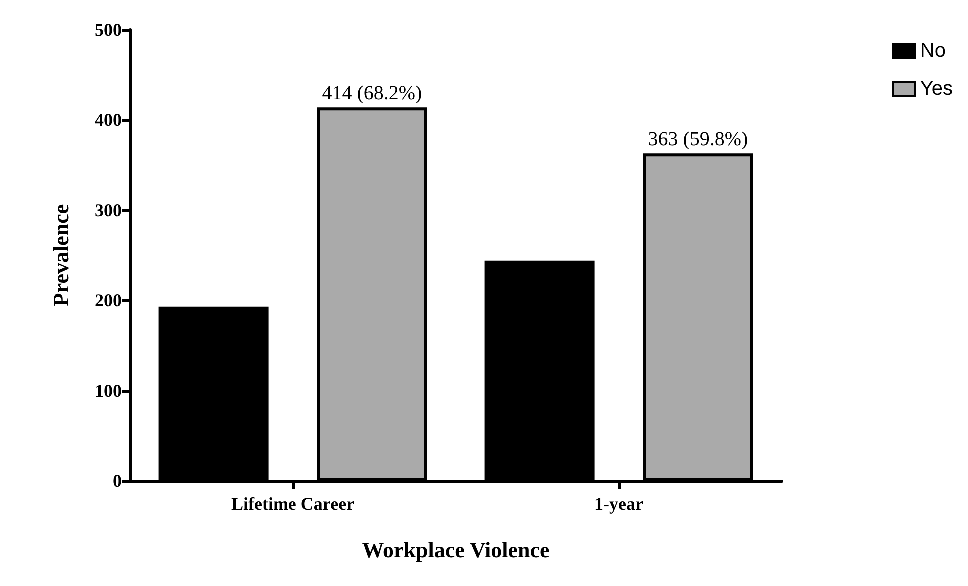 Image resolution: width=968 pixels, height=586 pixels. What do you see at coordinates (456, 550) in the screenshot?
I see `x-axis-title: Workplace Violence` at bounding box center [456, 550].